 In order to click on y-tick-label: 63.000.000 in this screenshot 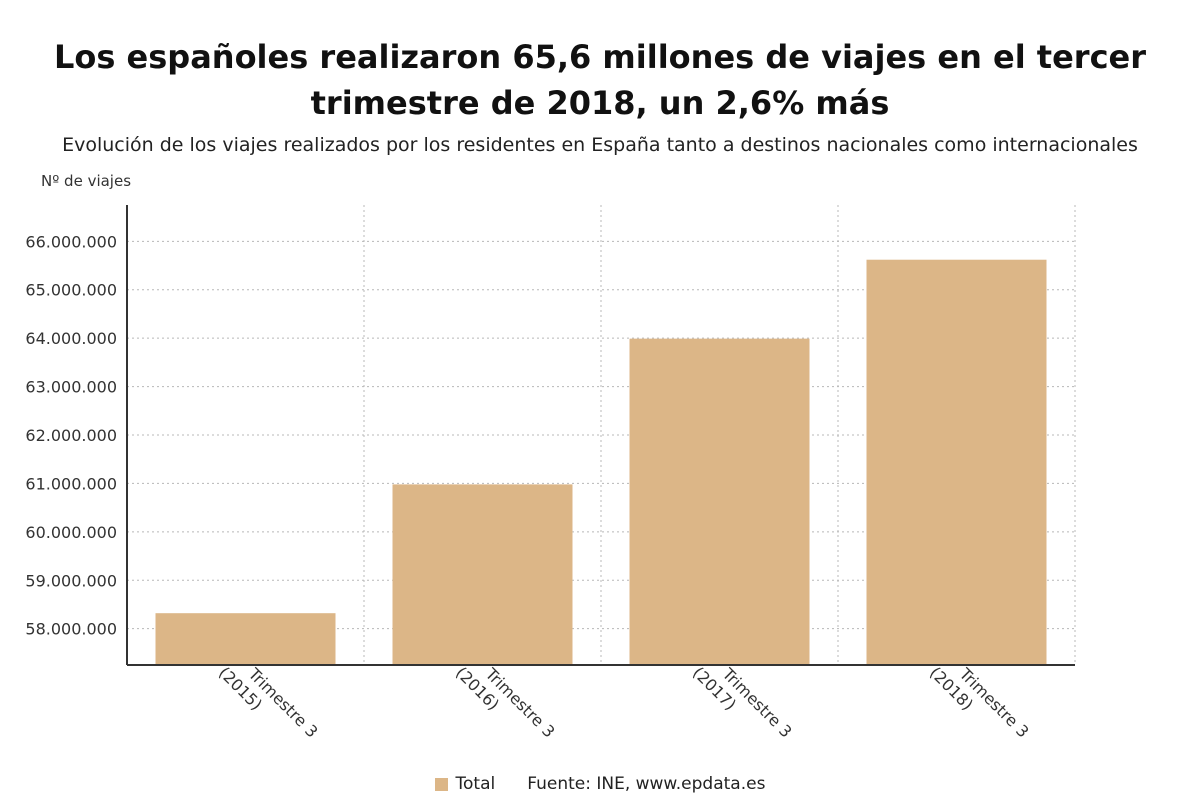, I will do `click(71, 387)`.